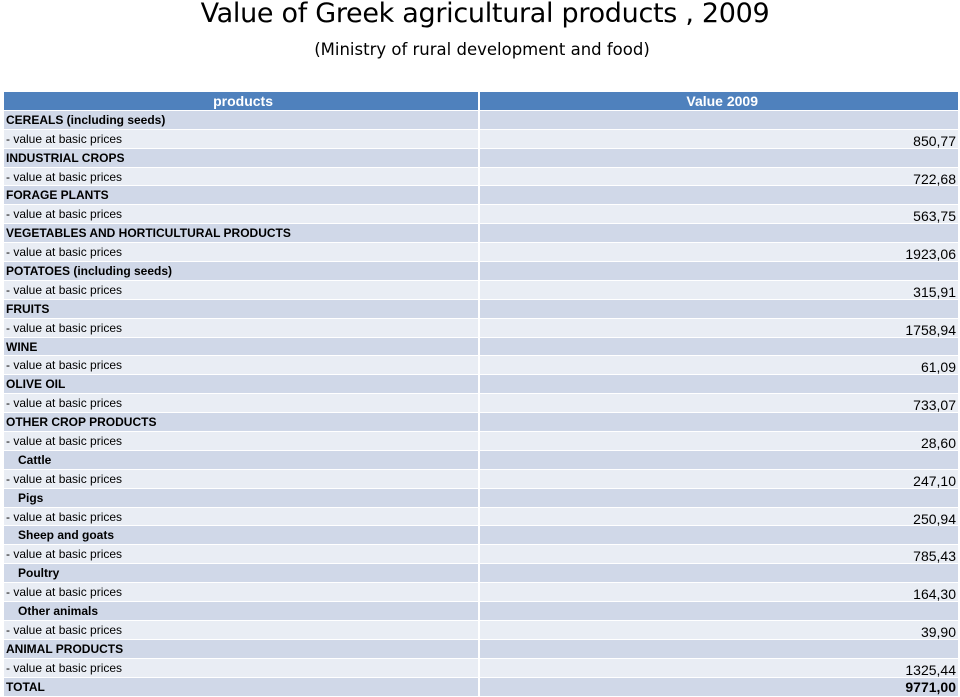 This screenshot has width=960, height=697. Describe the element at coordinates (242, 573) in the screenshot. I see `row-label: Poultry` at that location.